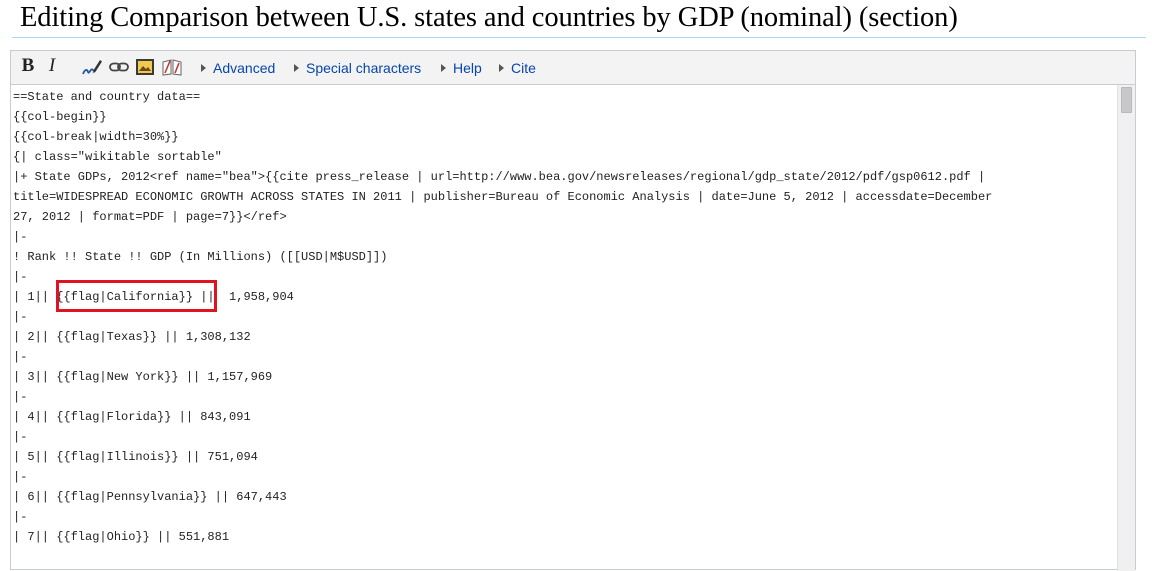  I want to click on link-icon, so click(119, 67).